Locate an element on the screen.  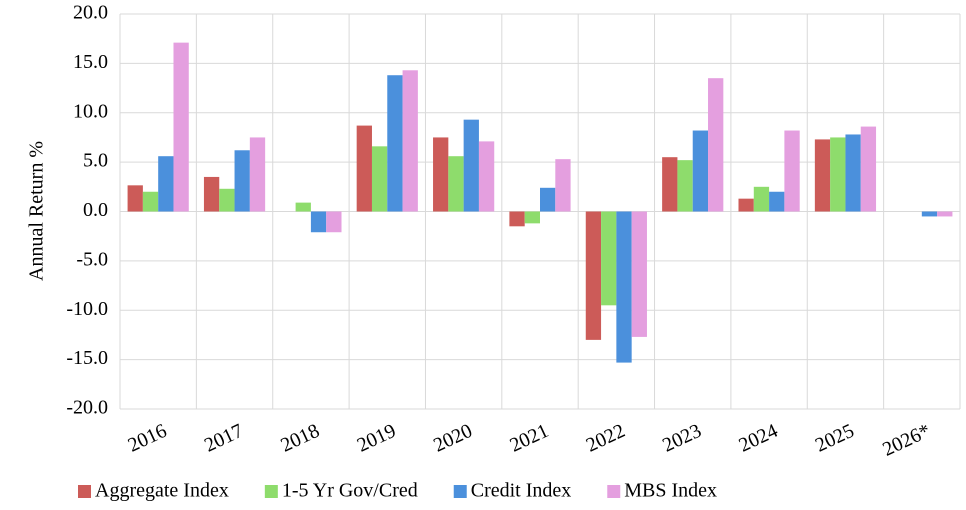
legend-label: Aggregate Index is located at coordinates (162, 491).